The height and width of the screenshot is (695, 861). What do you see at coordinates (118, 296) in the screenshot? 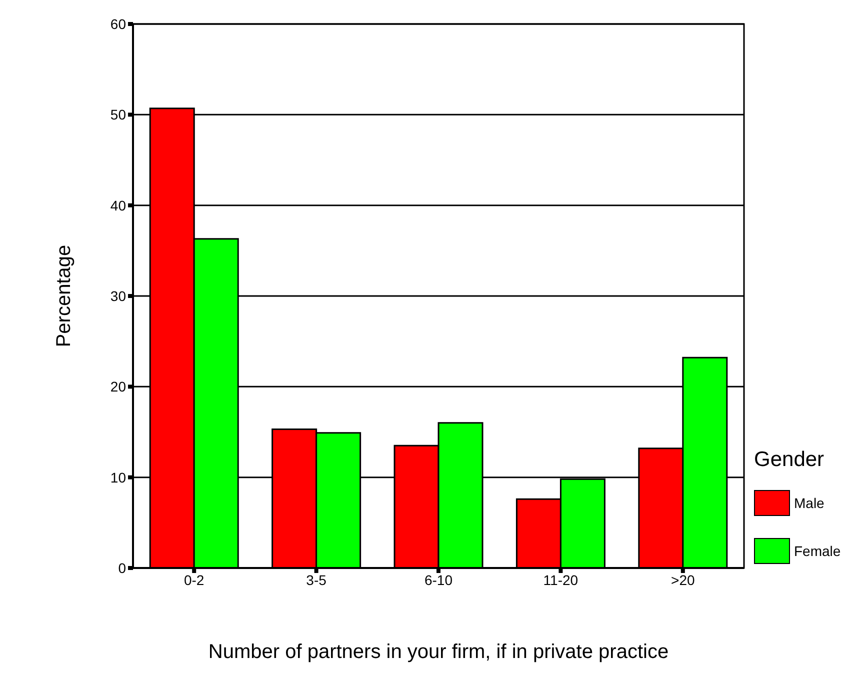
I see `y-tick-label: 30` at bounding box center [118, 296].